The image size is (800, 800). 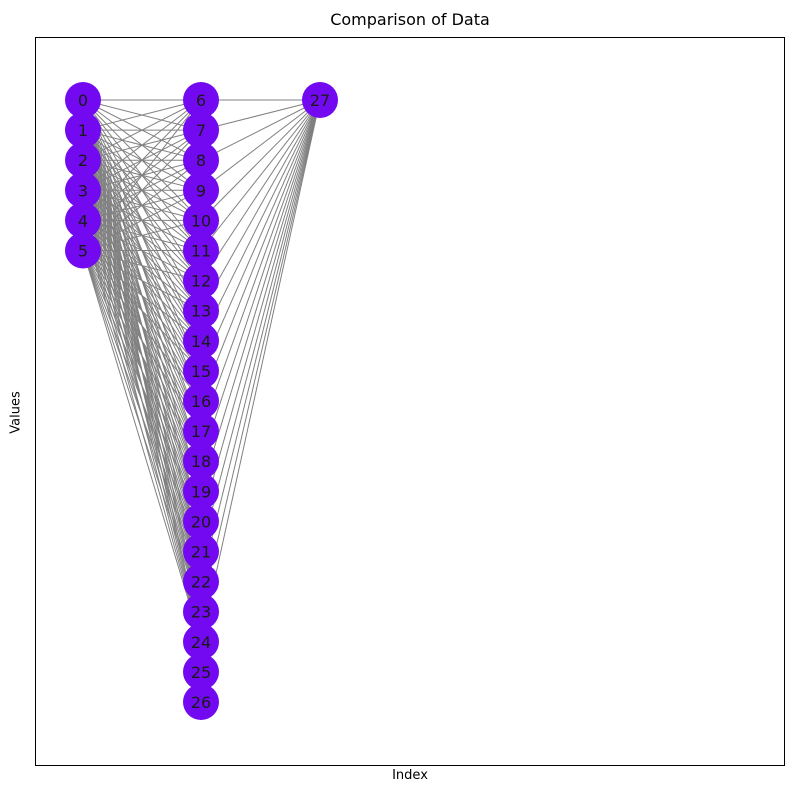 I want to click on node-label: 3, so click(x=83, y=190).